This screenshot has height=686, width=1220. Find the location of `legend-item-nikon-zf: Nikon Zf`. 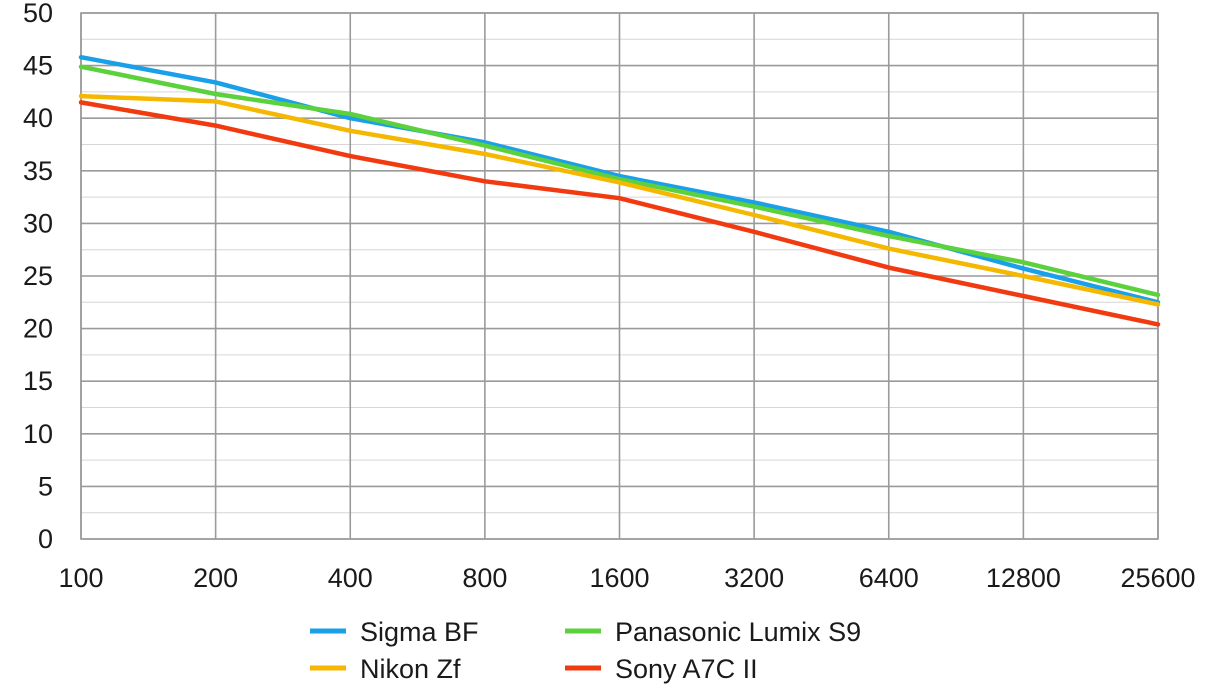

legend-item-nikon-zf: Nikon Zf is located at coordinates (385, 669).